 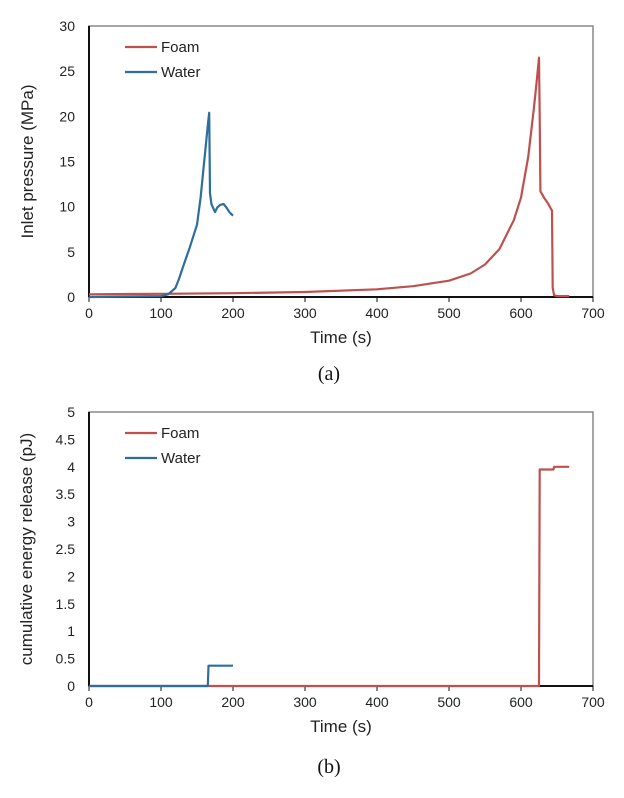 What do you see at coordinates (26, 549) in the screenshot?
I see `y-axis-label: cumulative energy release (pJ)` at bounding box center [26, 549].